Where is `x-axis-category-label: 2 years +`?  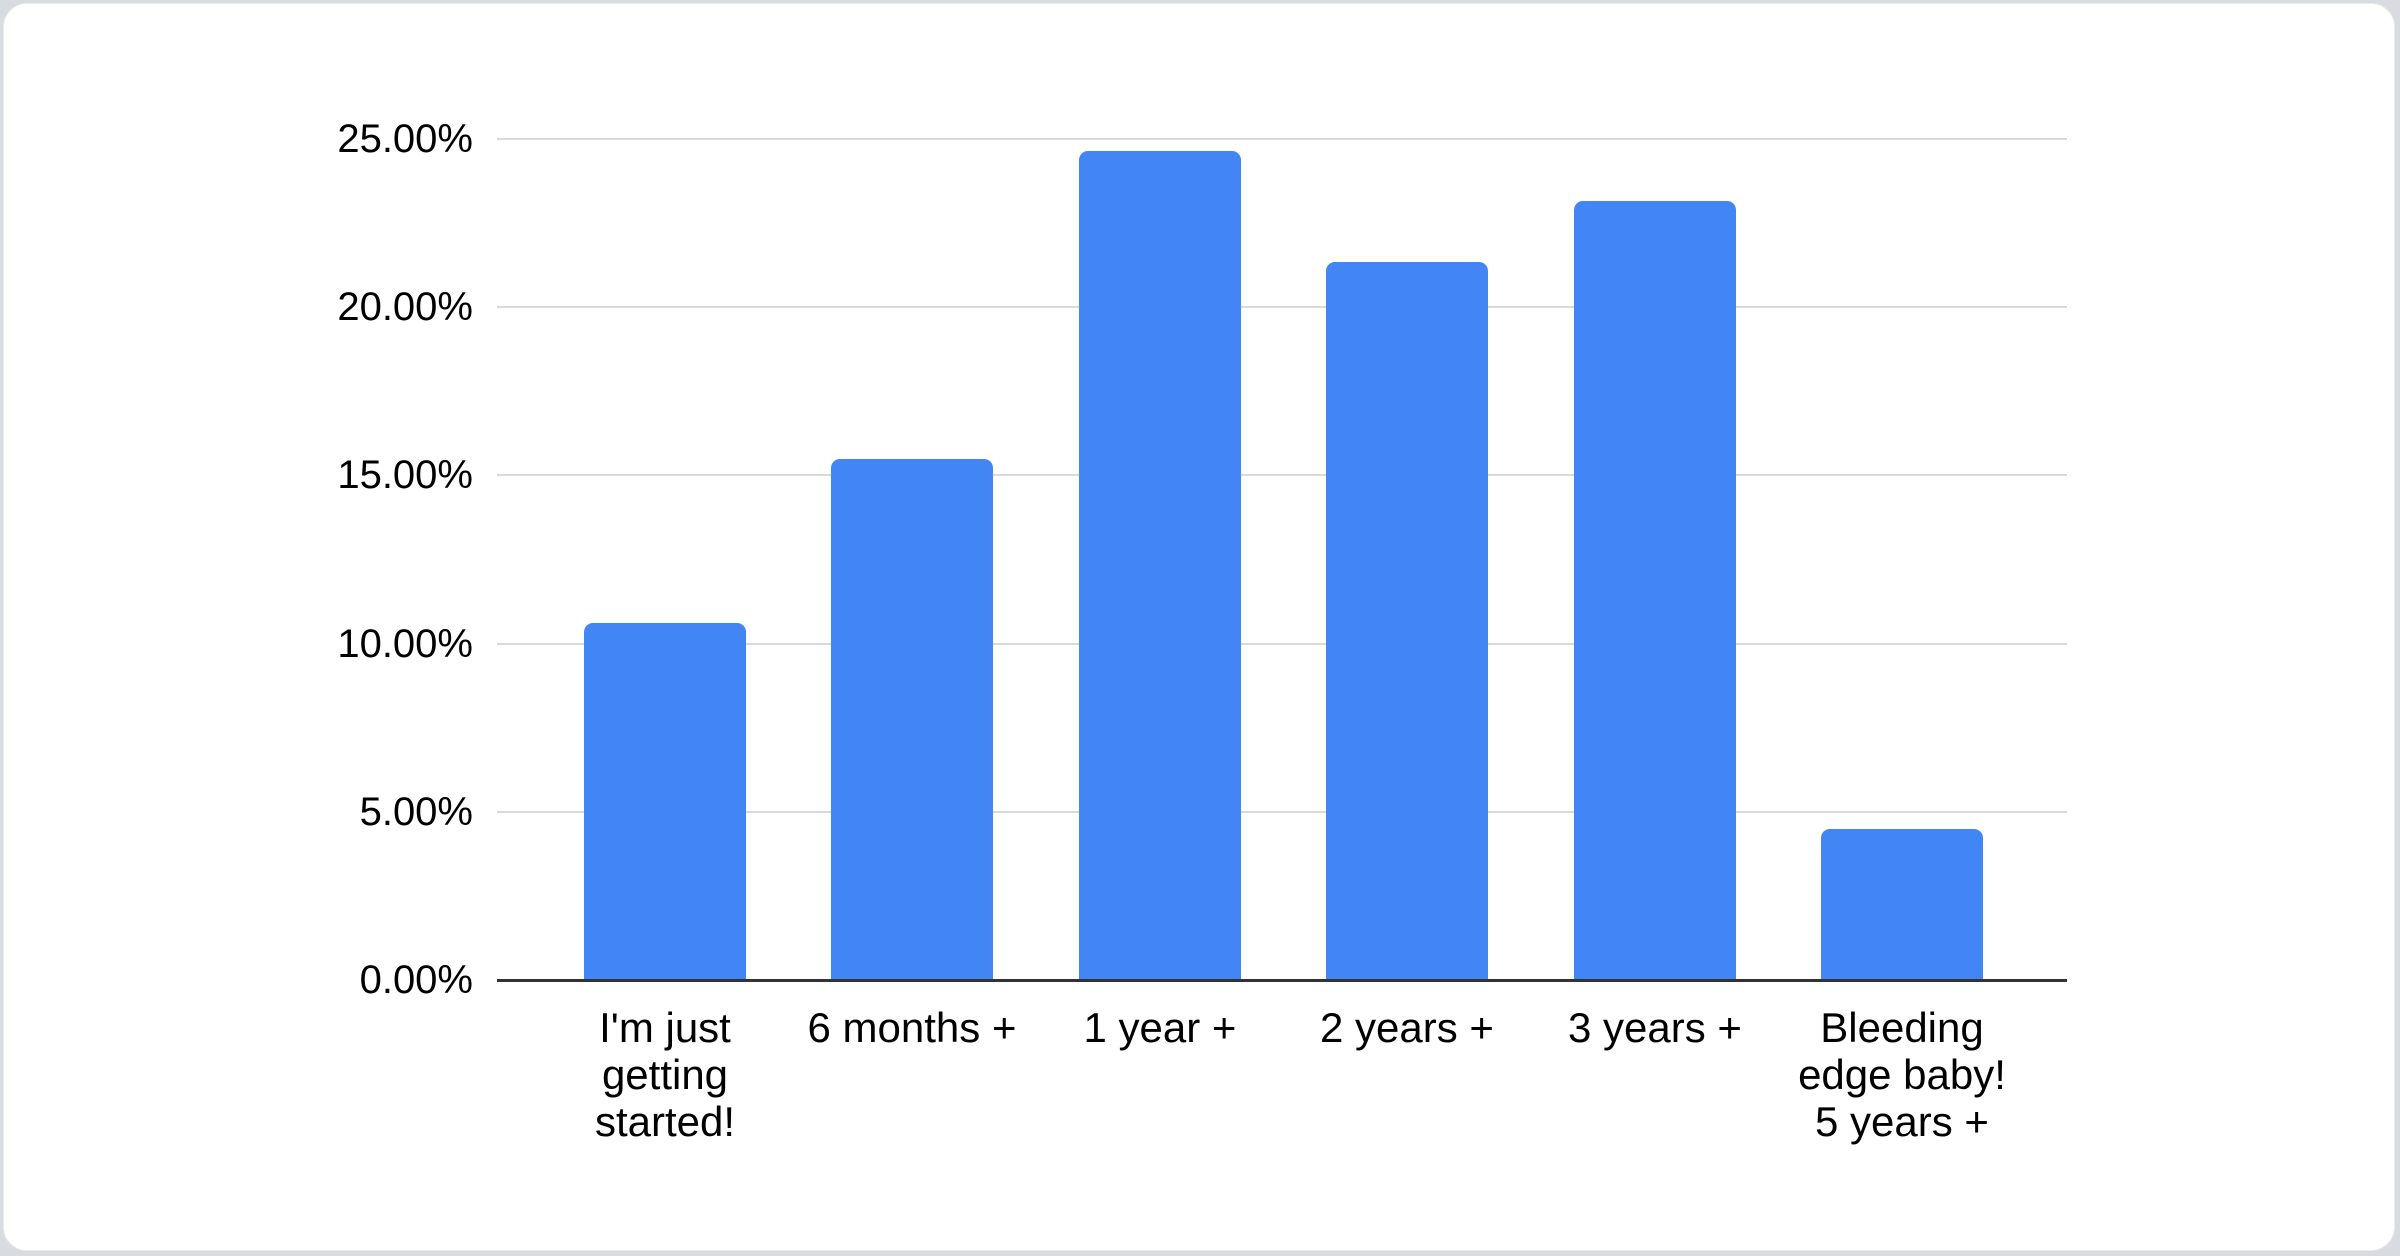 x-axis-category-label: 2 years + is located at coordinates (1407, 1027).